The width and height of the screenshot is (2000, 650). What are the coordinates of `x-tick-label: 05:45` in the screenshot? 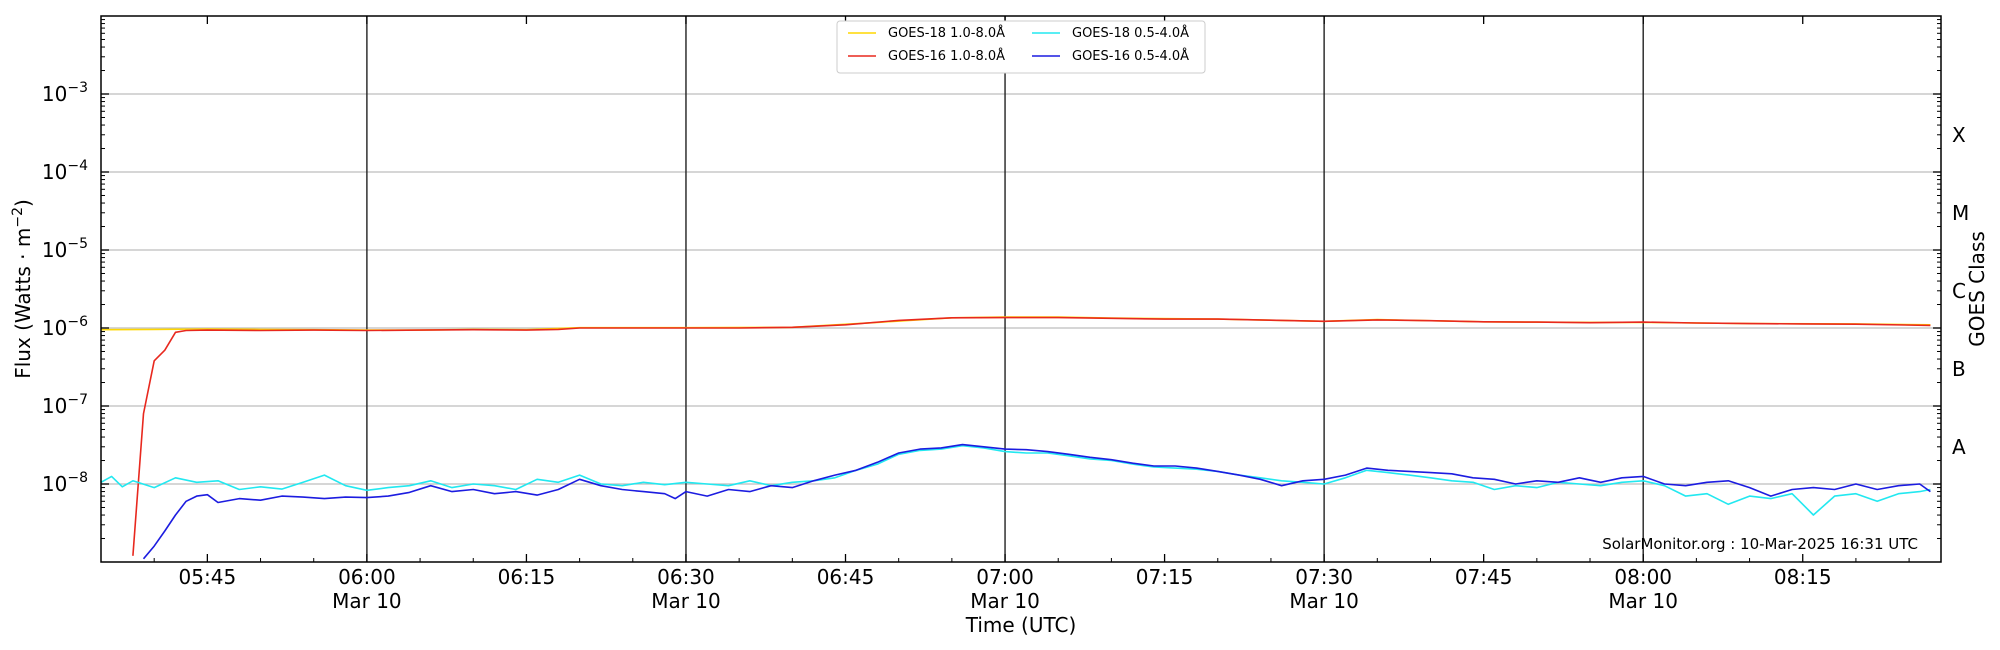 It's located at (208, 577).